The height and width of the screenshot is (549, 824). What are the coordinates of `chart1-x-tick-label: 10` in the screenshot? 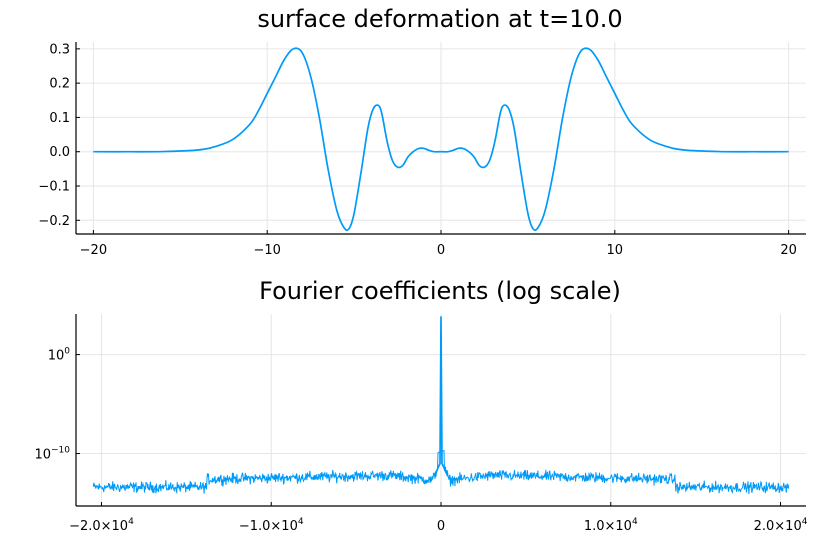 It's located at (615, 250).